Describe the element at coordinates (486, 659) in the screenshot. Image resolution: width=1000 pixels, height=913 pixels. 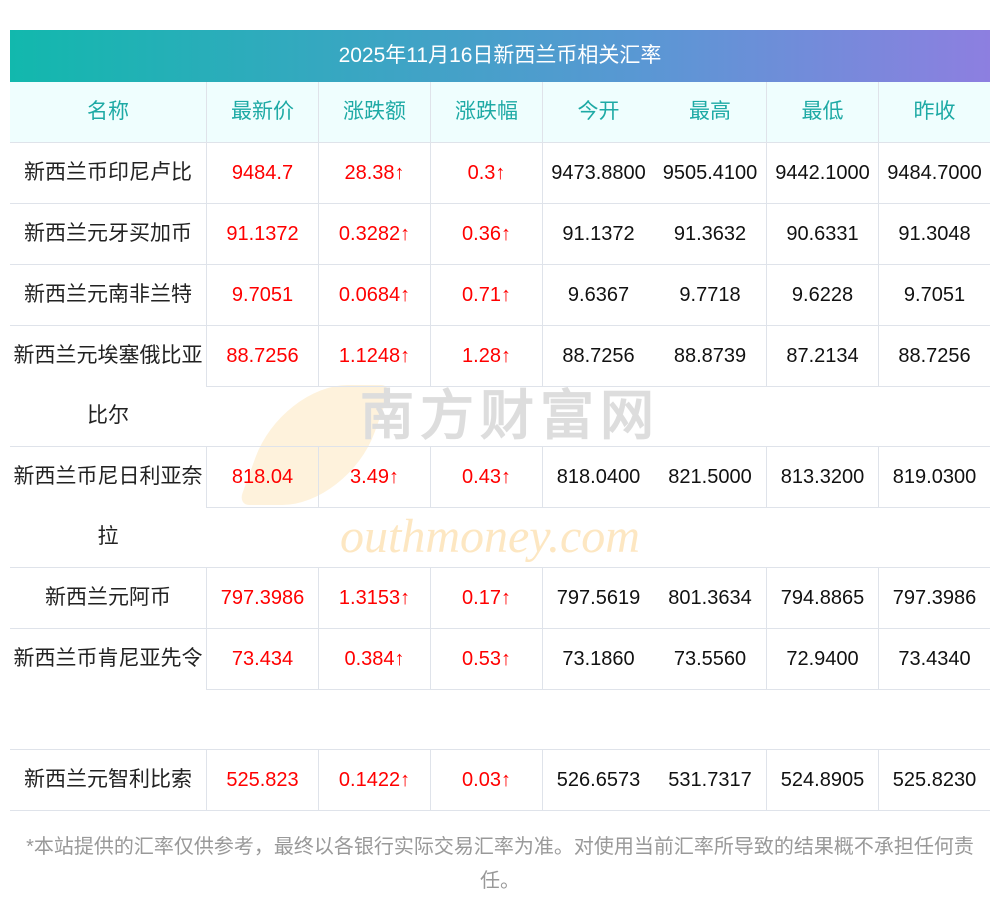
I see `cell-pct: 0.53↑` at that location.